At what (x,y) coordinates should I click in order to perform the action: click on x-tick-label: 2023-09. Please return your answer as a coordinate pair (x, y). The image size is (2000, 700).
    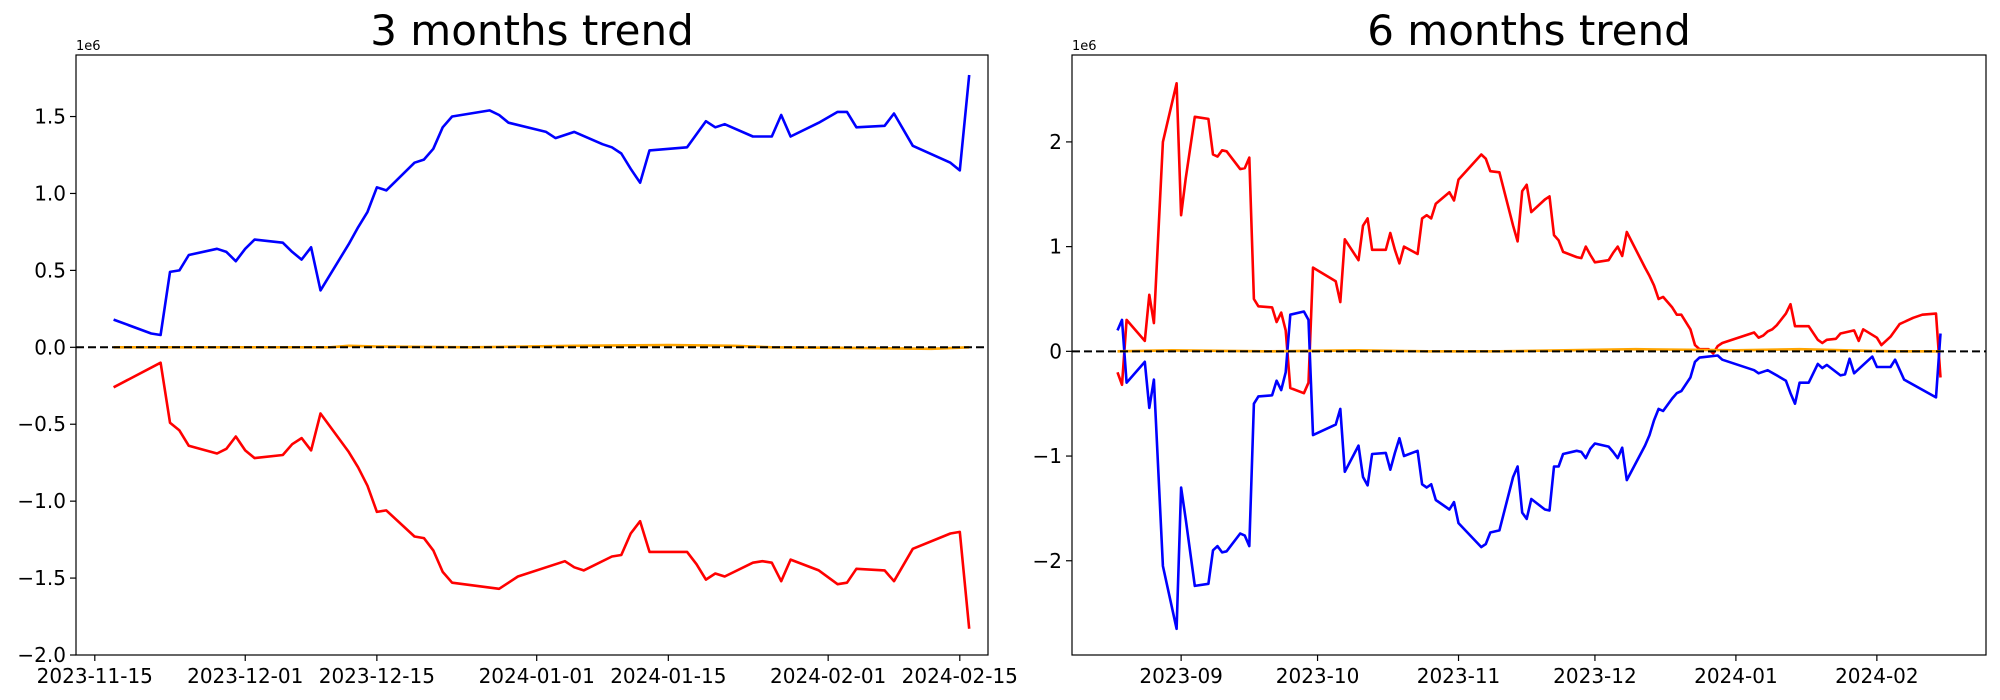
    Looking at the image, I should click on (1181, 676).